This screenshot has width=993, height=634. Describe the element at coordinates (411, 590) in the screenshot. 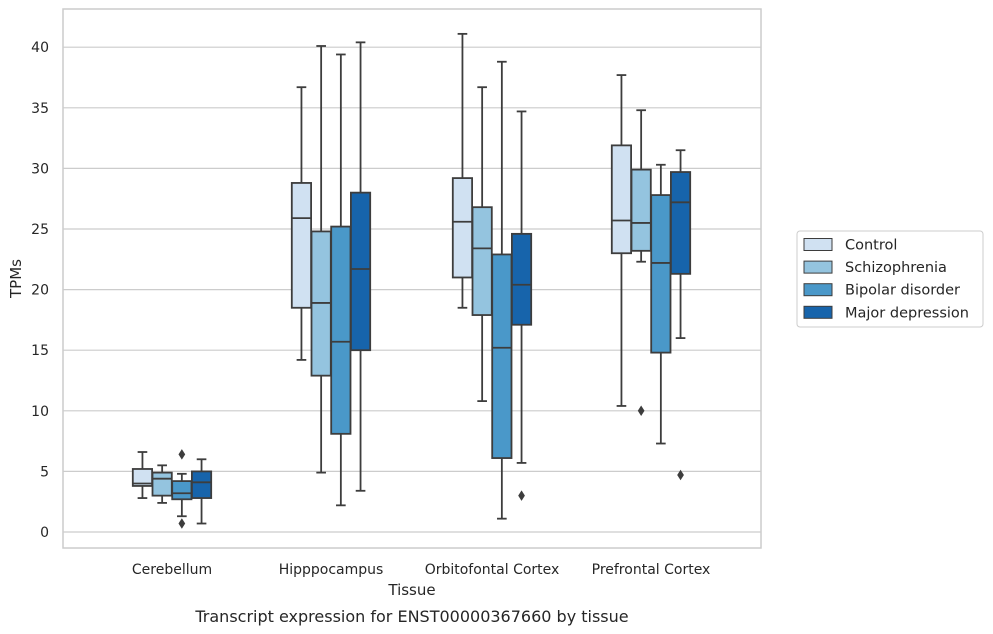

I see `x-axis-label: Tissue` at that location.